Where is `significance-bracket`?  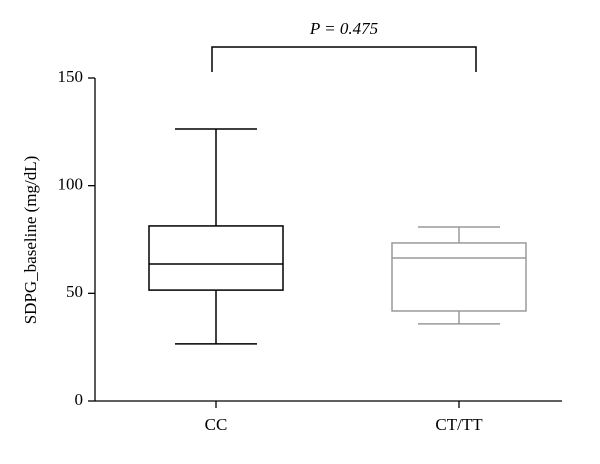 significance-bracket is located at coordinates (344, 59).